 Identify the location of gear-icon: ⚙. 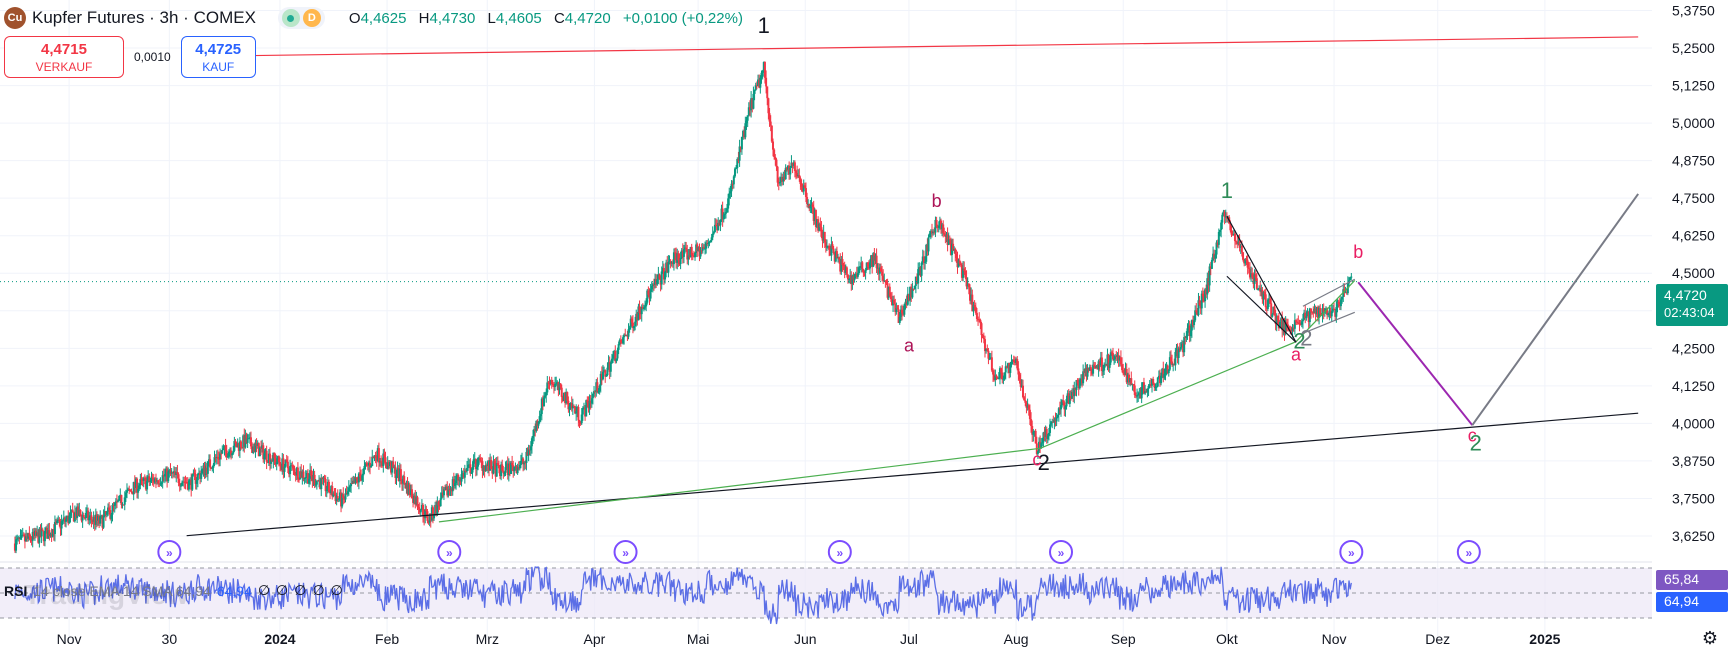
(1710, 638).